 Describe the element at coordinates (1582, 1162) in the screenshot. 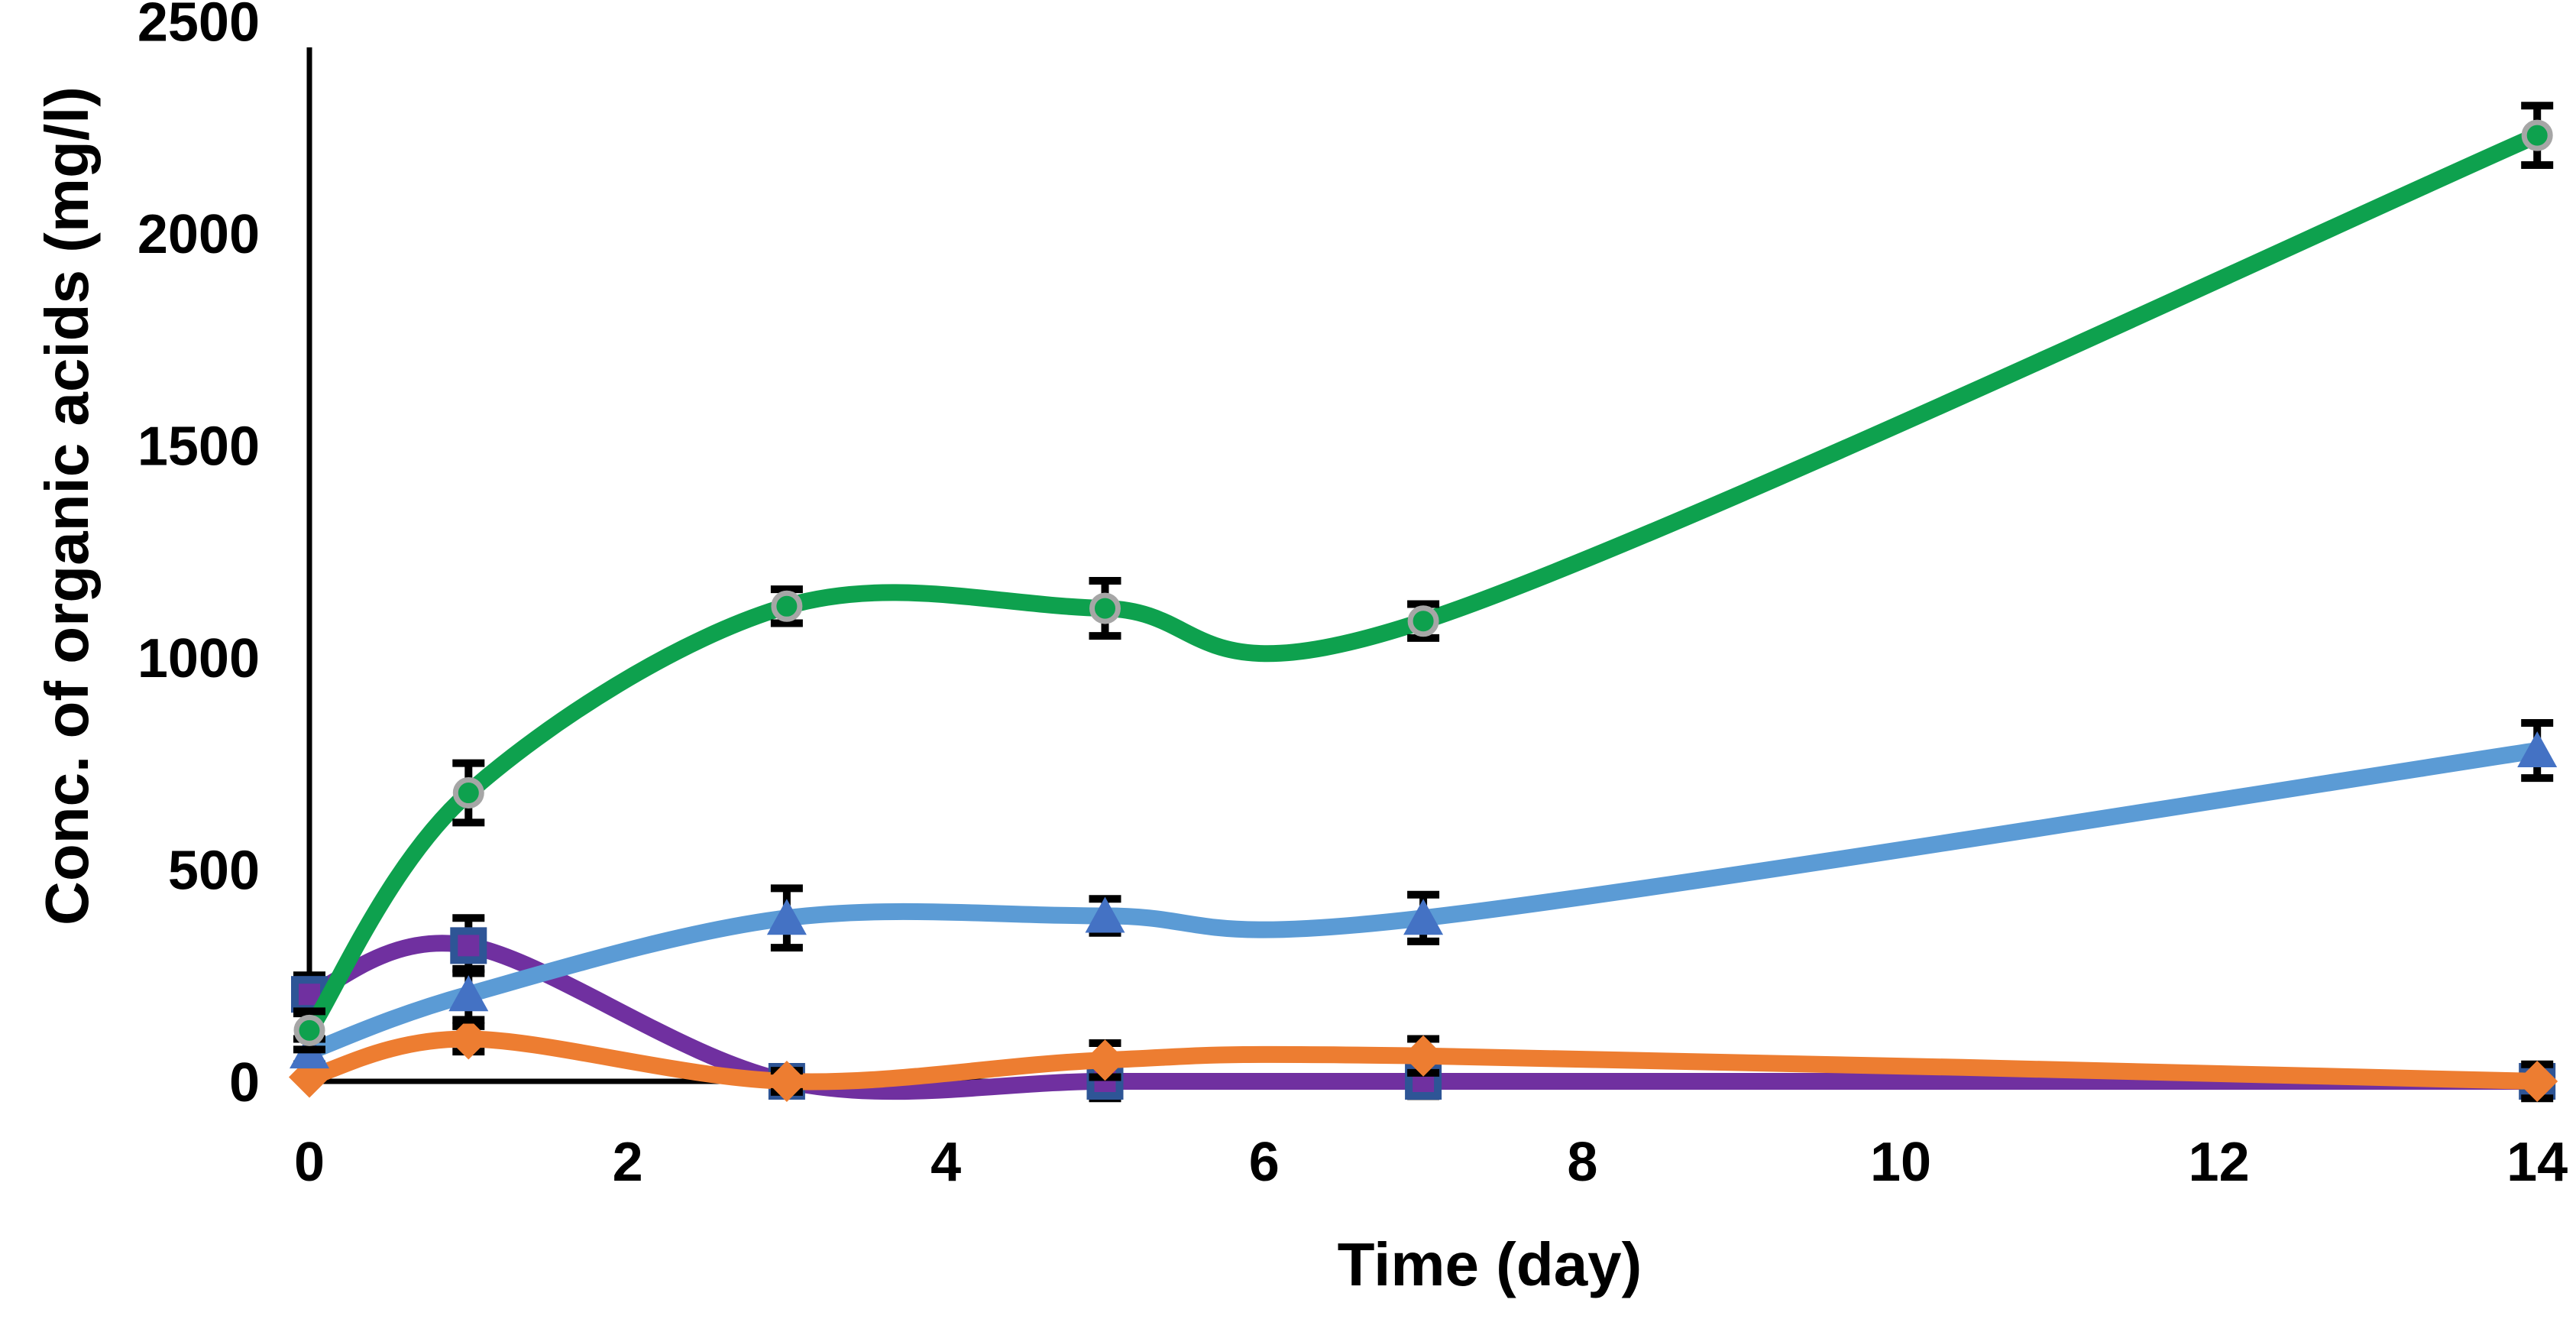

I see `x-tick-label: 8` at that location.